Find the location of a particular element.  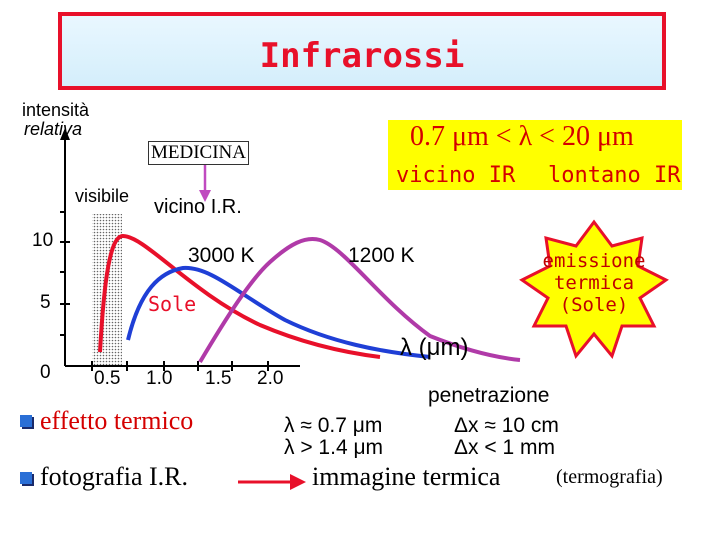

near-ir-short-label: vicino I.R. is located at coordinates (198, 207).